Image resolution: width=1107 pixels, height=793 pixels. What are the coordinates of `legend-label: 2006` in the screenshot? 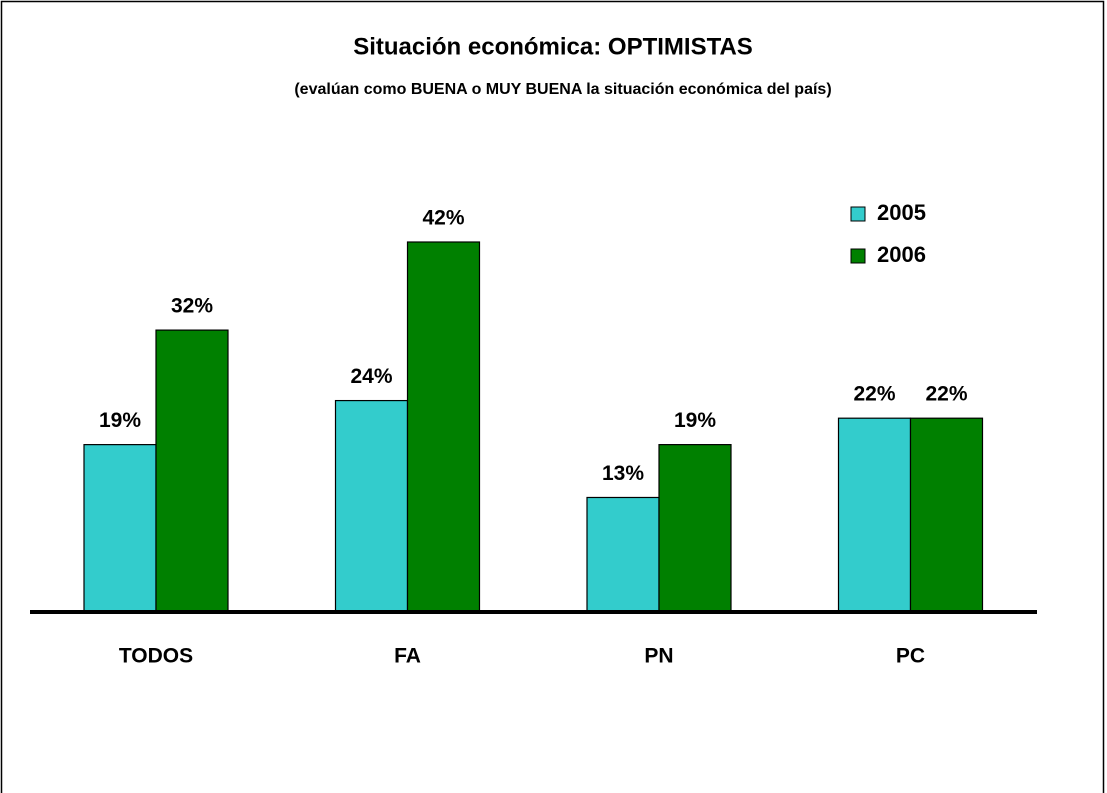 It's located at (901, 254).